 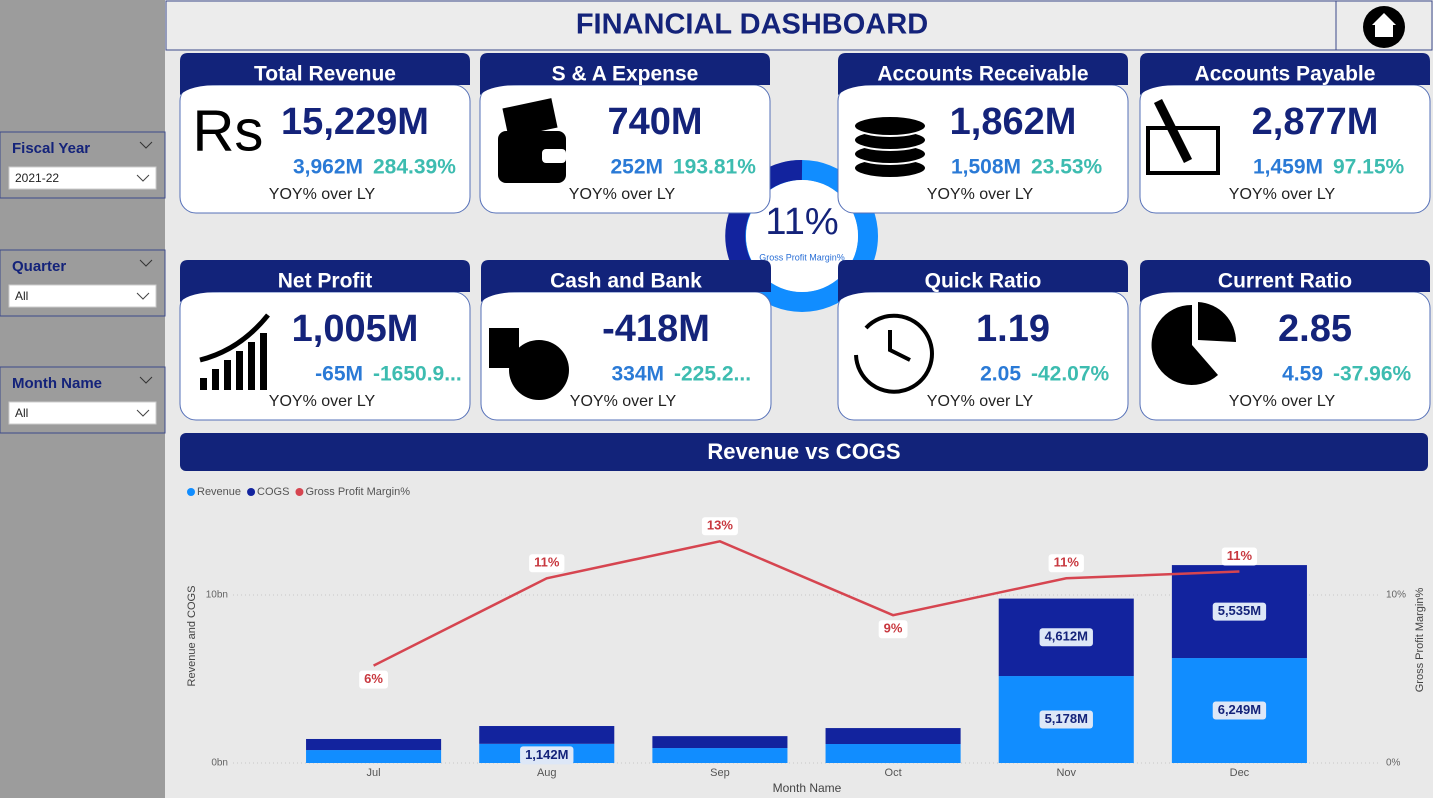 I want to click on kpi-ly: 3,962M, so click(x=328, y=167).